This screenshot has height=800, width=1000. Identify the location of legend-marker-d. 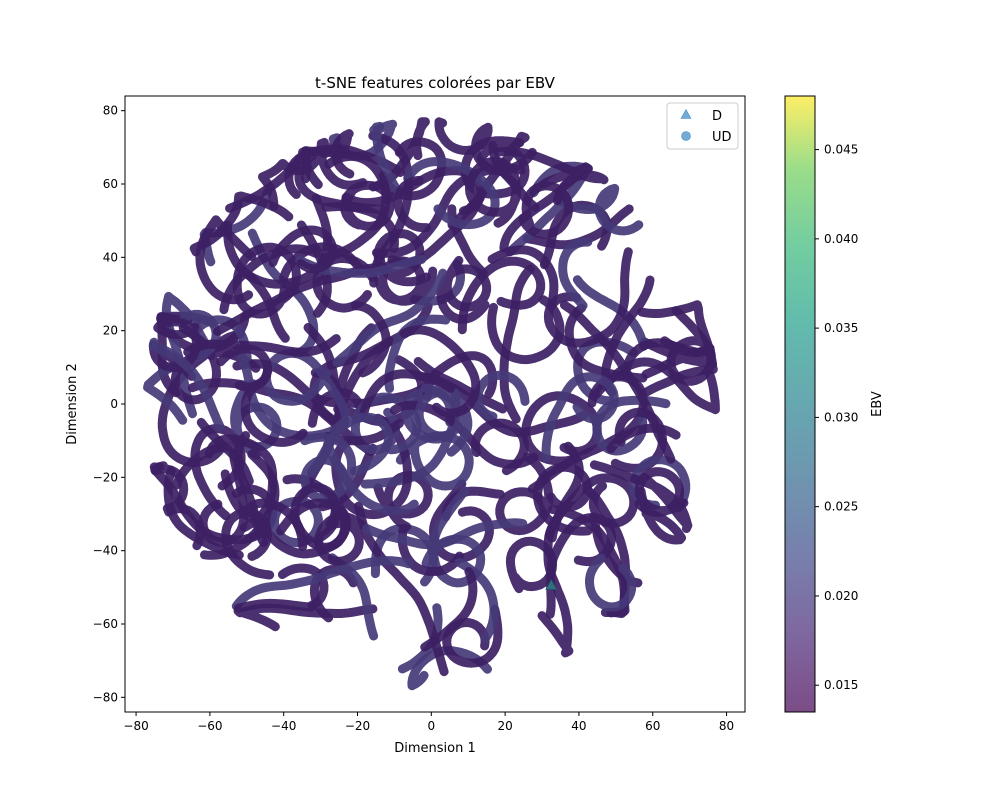
(686, 113).